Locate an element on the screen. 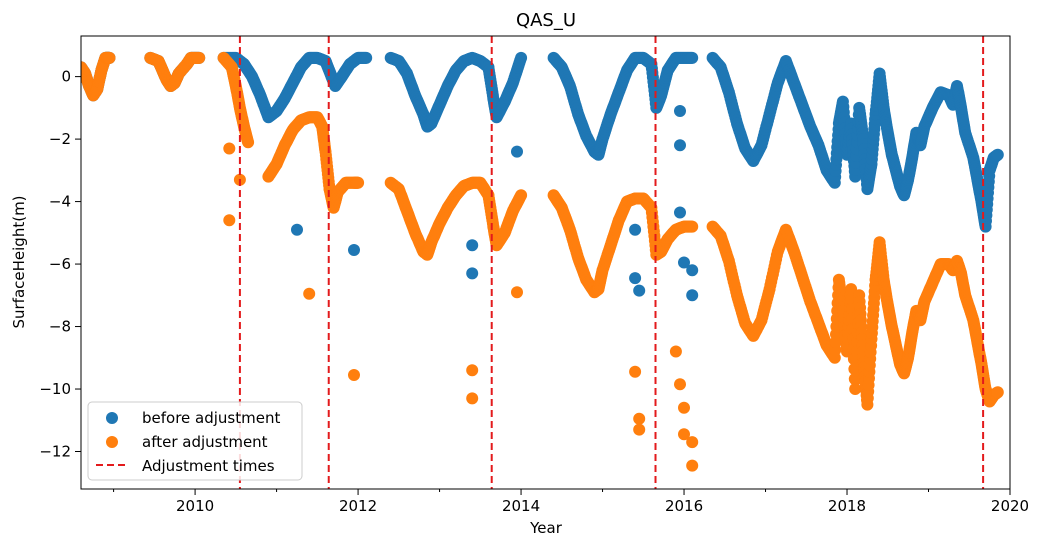 This screenshot has height=549, width=1042. legend-label-after: after adjustment is located at coordinates (205, 442).